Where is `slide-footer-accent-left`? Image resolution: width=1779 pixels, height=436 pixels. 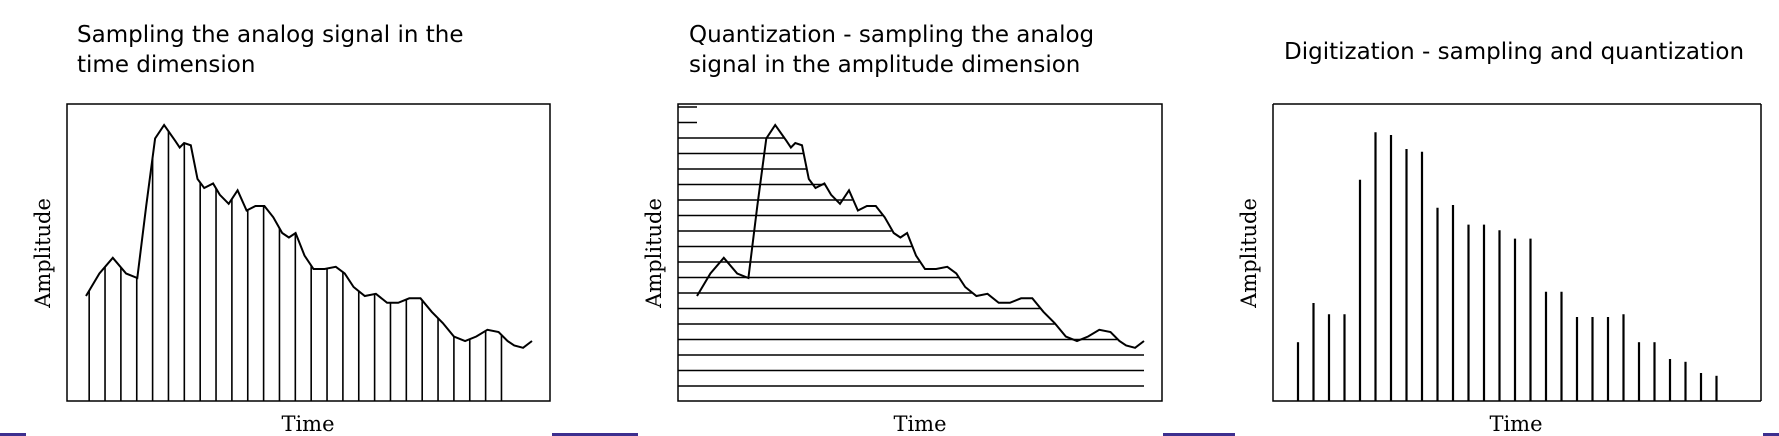 slide-footer-accent-left is located at coordinates (13, 434).